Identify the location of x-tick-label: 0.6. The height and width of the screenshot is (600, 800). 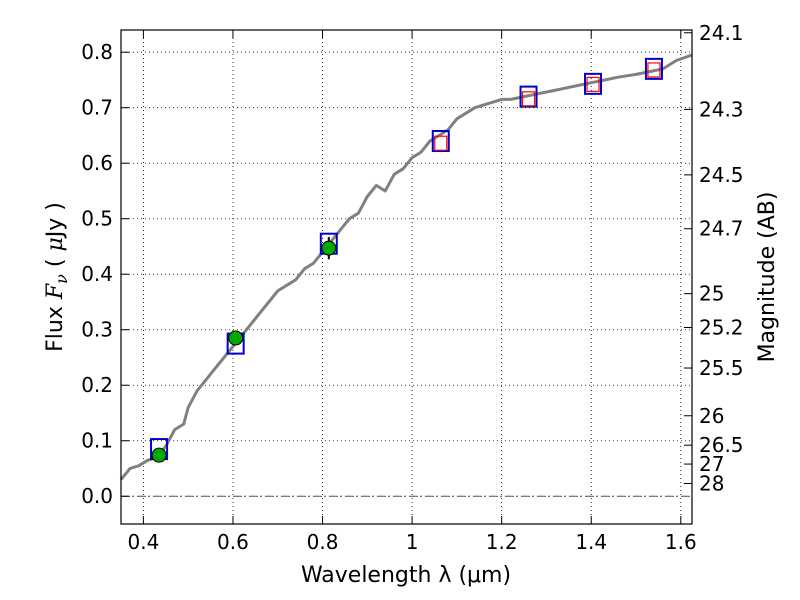
(233, 542).